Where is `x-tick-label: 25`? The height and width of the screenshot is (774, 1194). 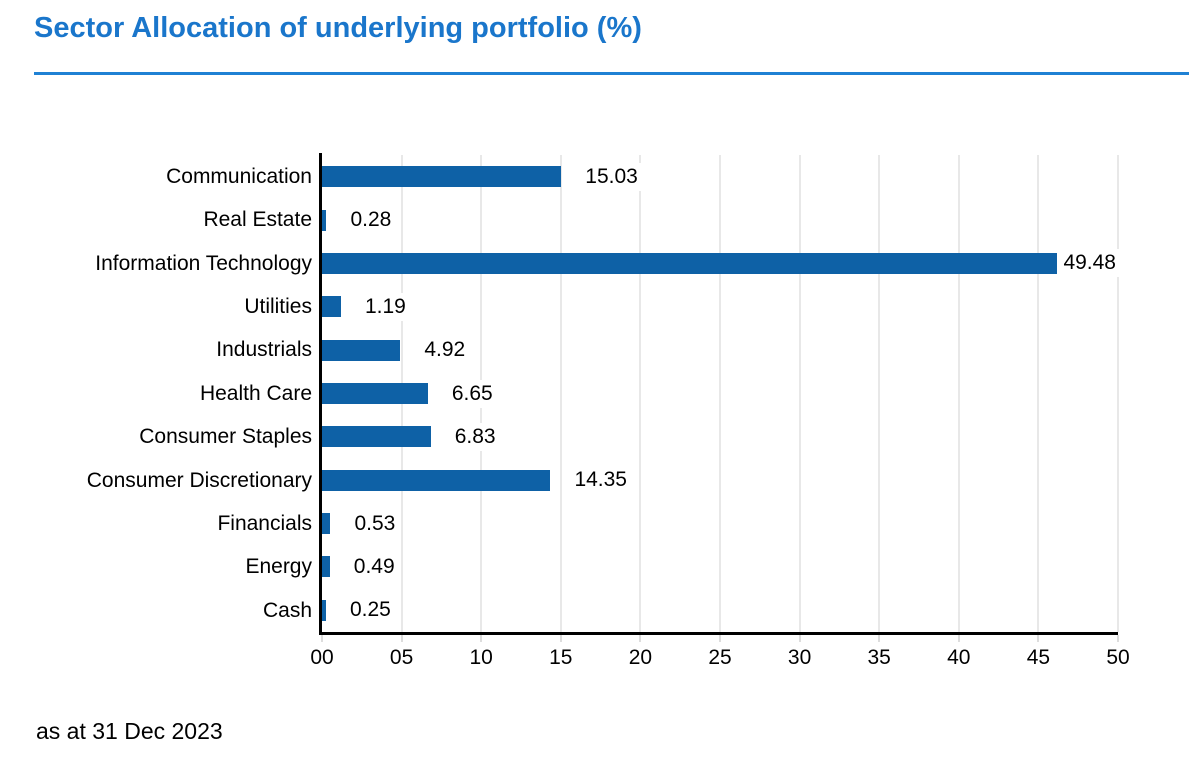
x-tick-label: 25 is located at coordinates (720, 657).